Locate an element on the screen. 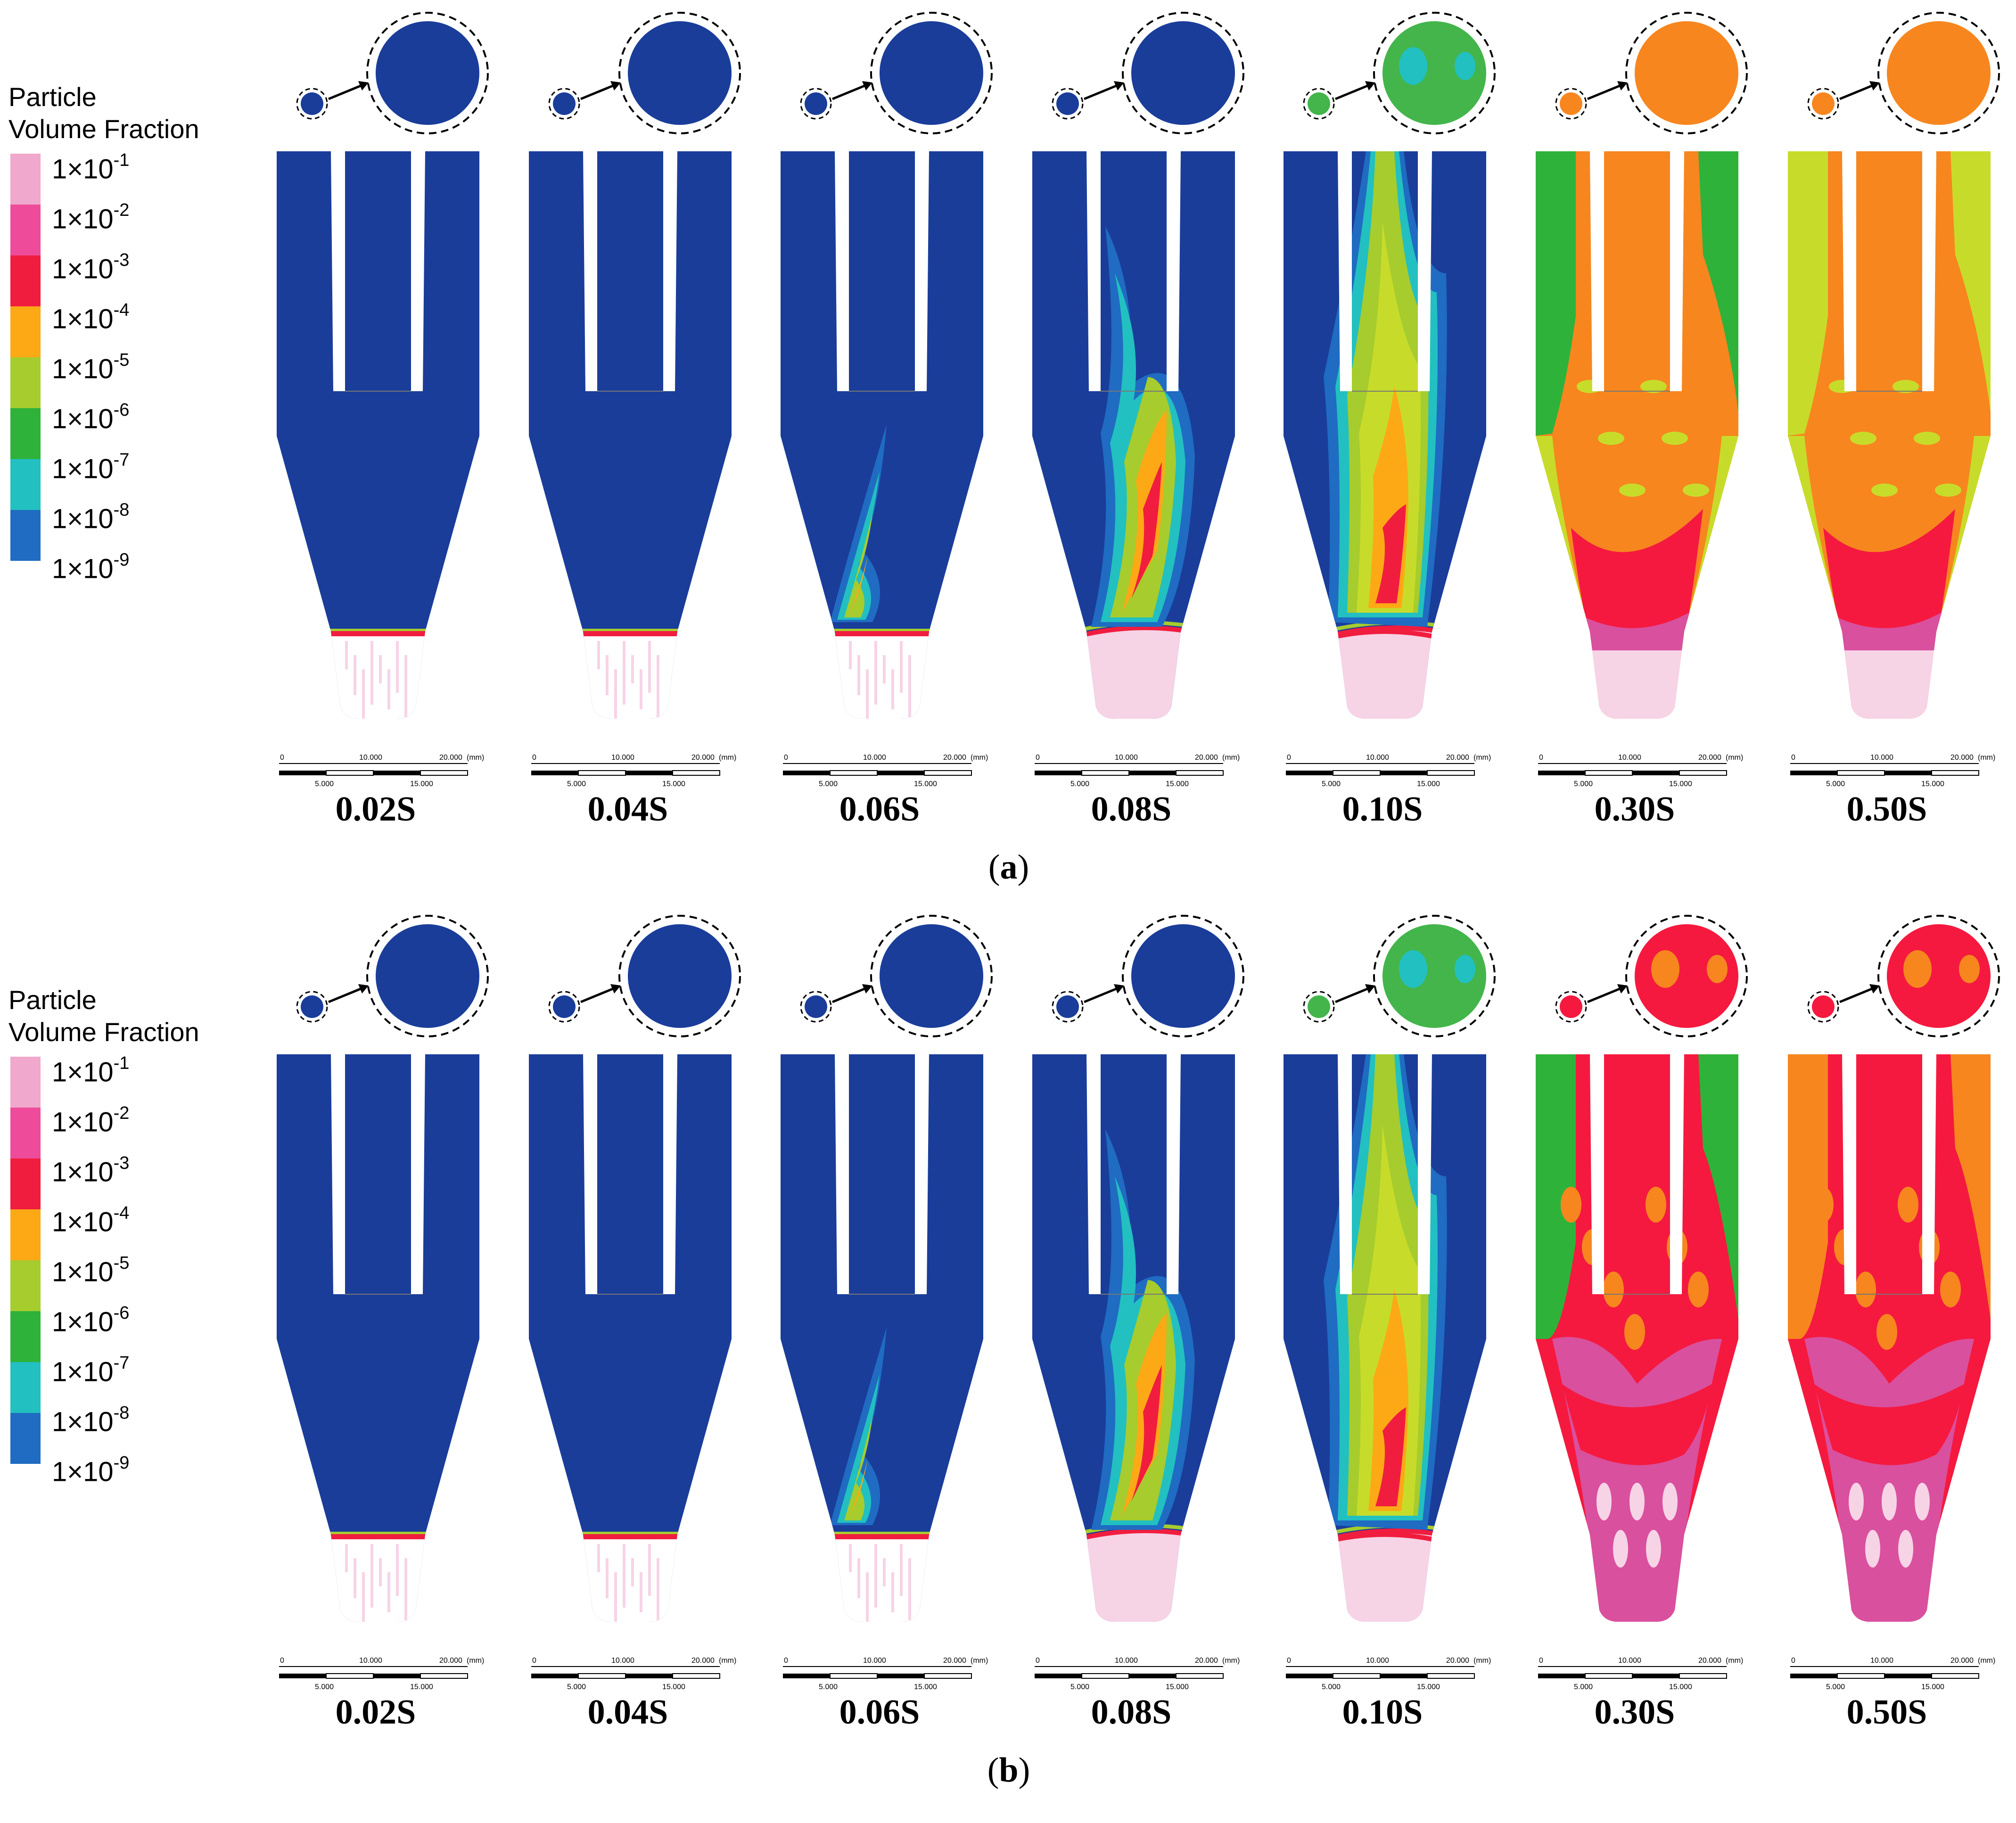  legend-tick-label: 1×10⁻⁶ is located at coordinates (91, 418).